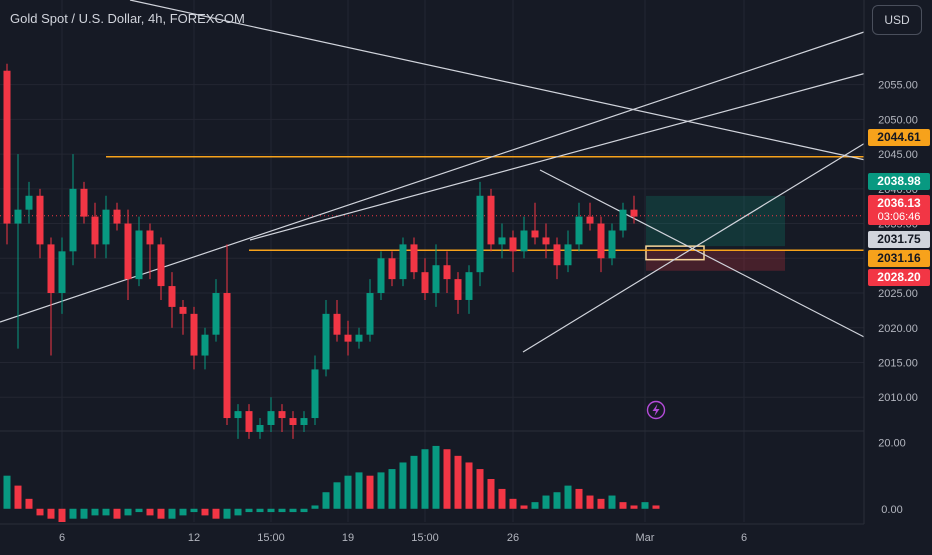 This screenshot has width=932, height=555. What do you see at coordinates (899, 239) in the screenshot?
I see `price-label: 2031.75` at bounding box center [899, 239].